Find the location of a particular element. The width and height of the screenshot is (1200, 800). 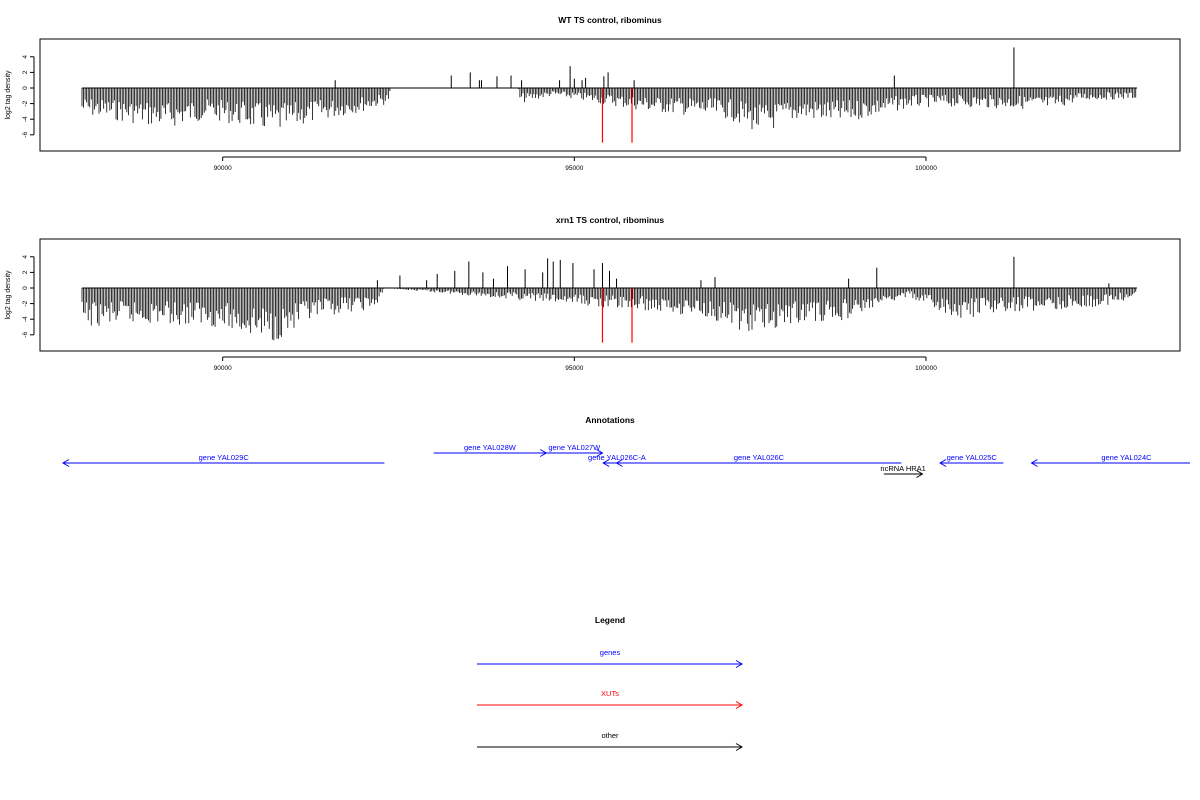

legend-item: other is located at coordinates (610, 741).